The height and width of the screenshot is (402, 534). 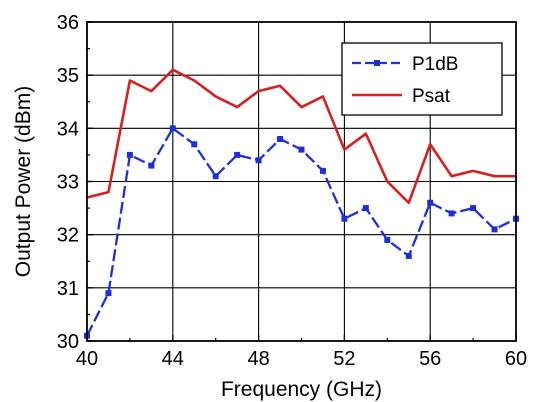 What do you see at coordinates (431, 96) in the screenshot?
I see `legend-label-psat: Psat` at bounding box center [431, 96].